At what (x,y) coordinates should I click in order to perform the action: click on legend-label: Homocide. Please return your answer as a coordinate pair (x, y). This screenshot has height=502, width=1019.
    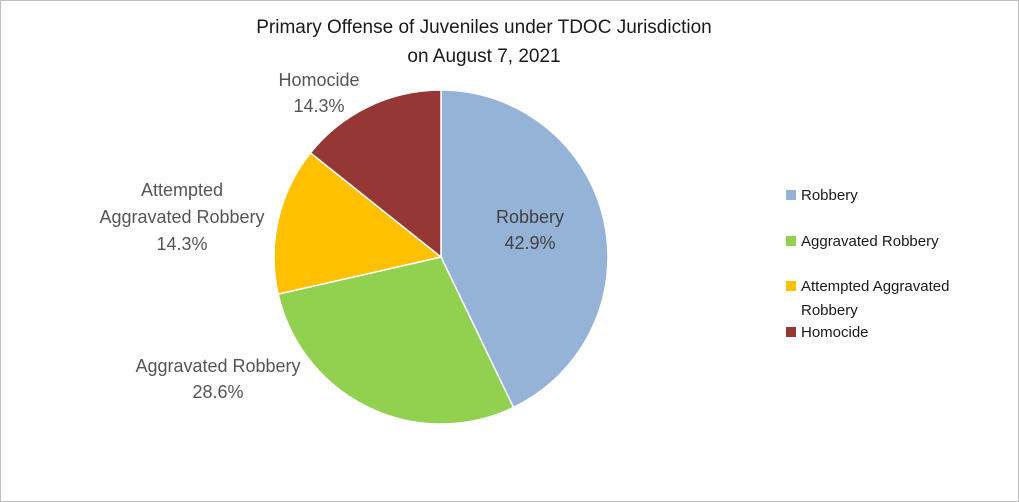
    Looking at the image, I should click on (835, 332).